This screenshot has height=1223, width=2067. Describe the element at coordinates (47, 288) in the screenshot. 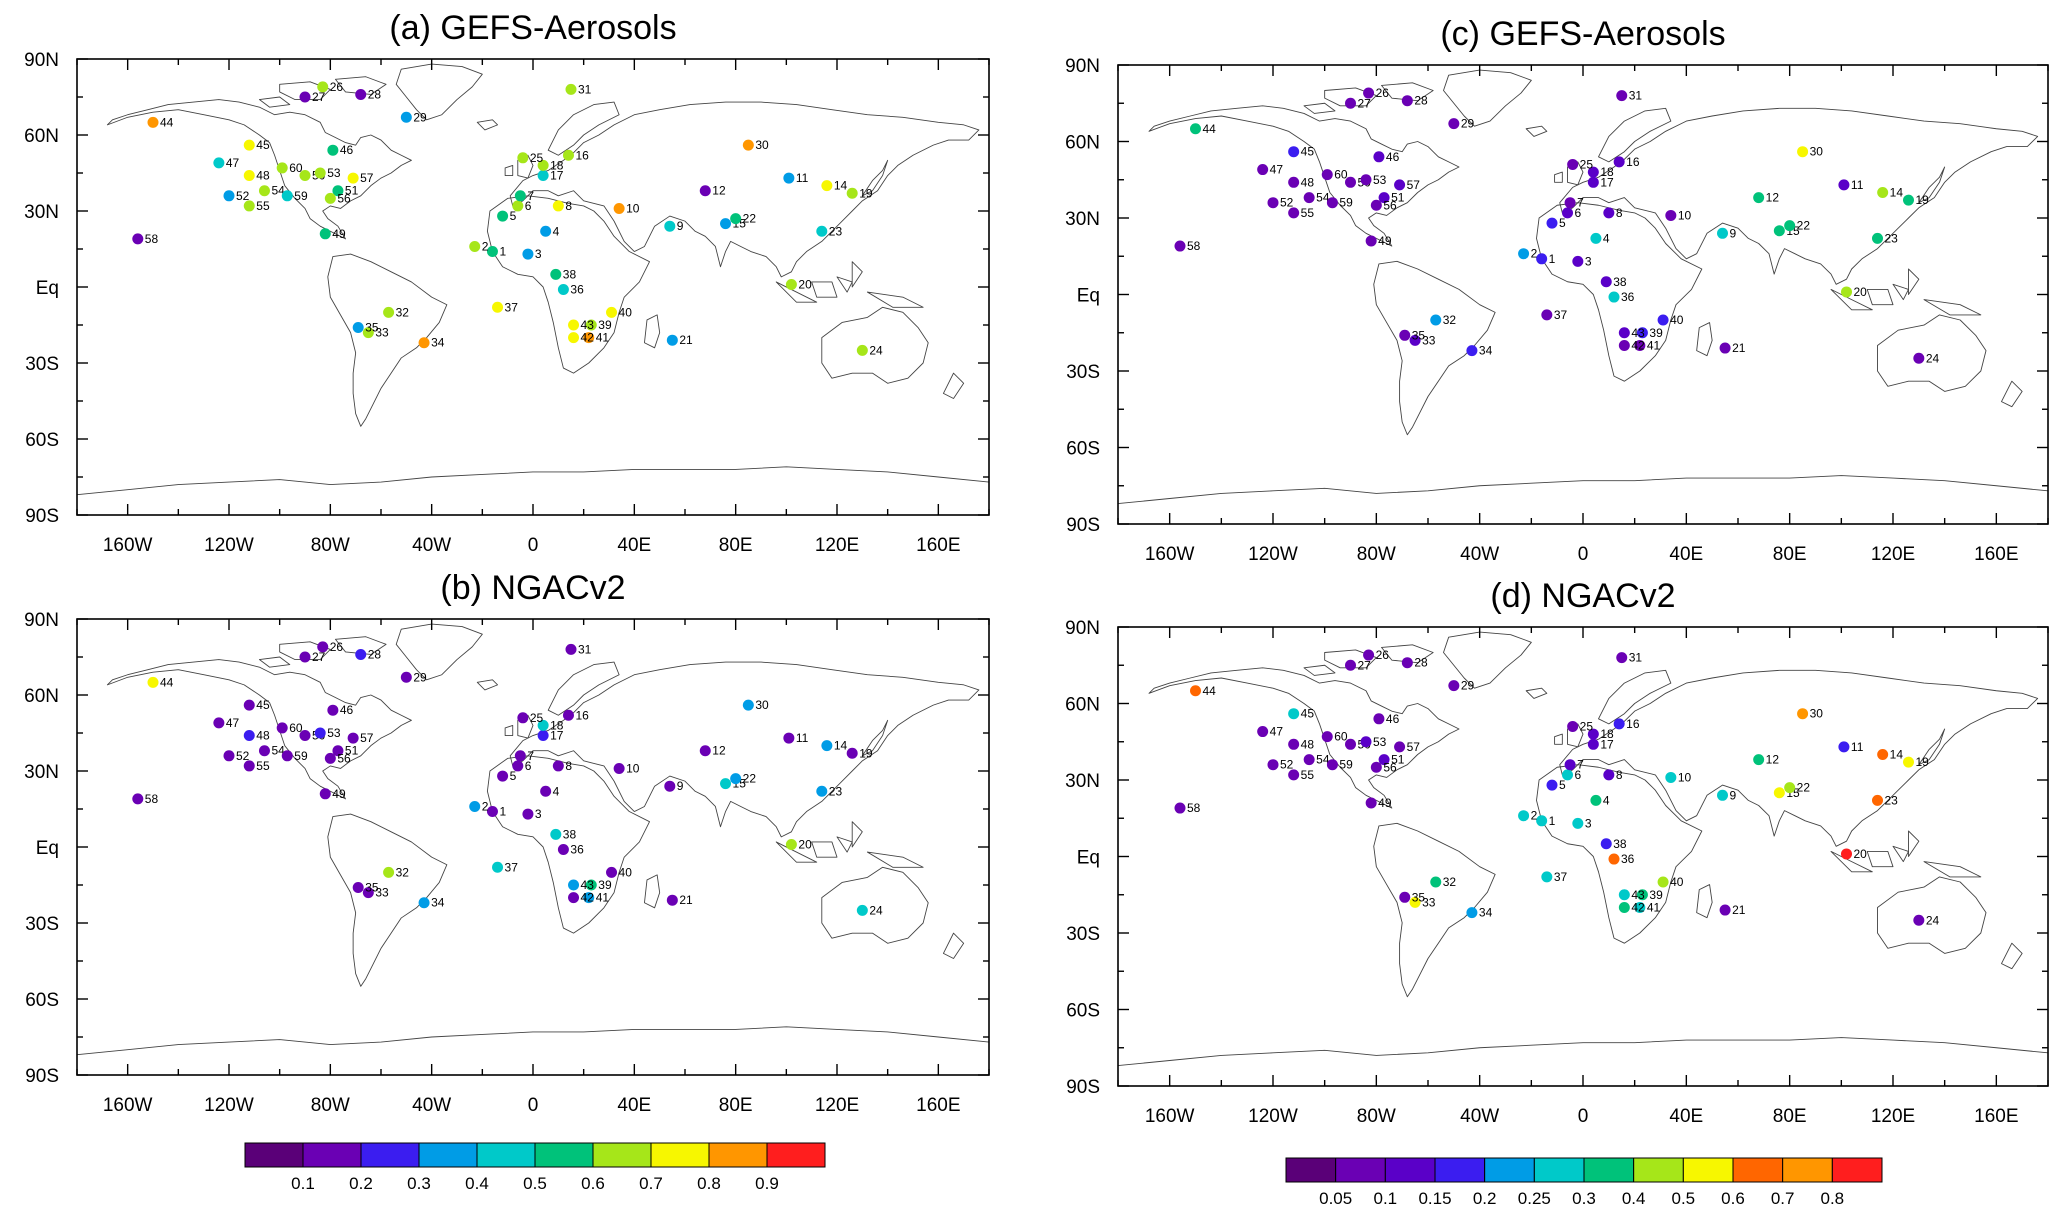

I see `y-tick-label: Eq` at that location.